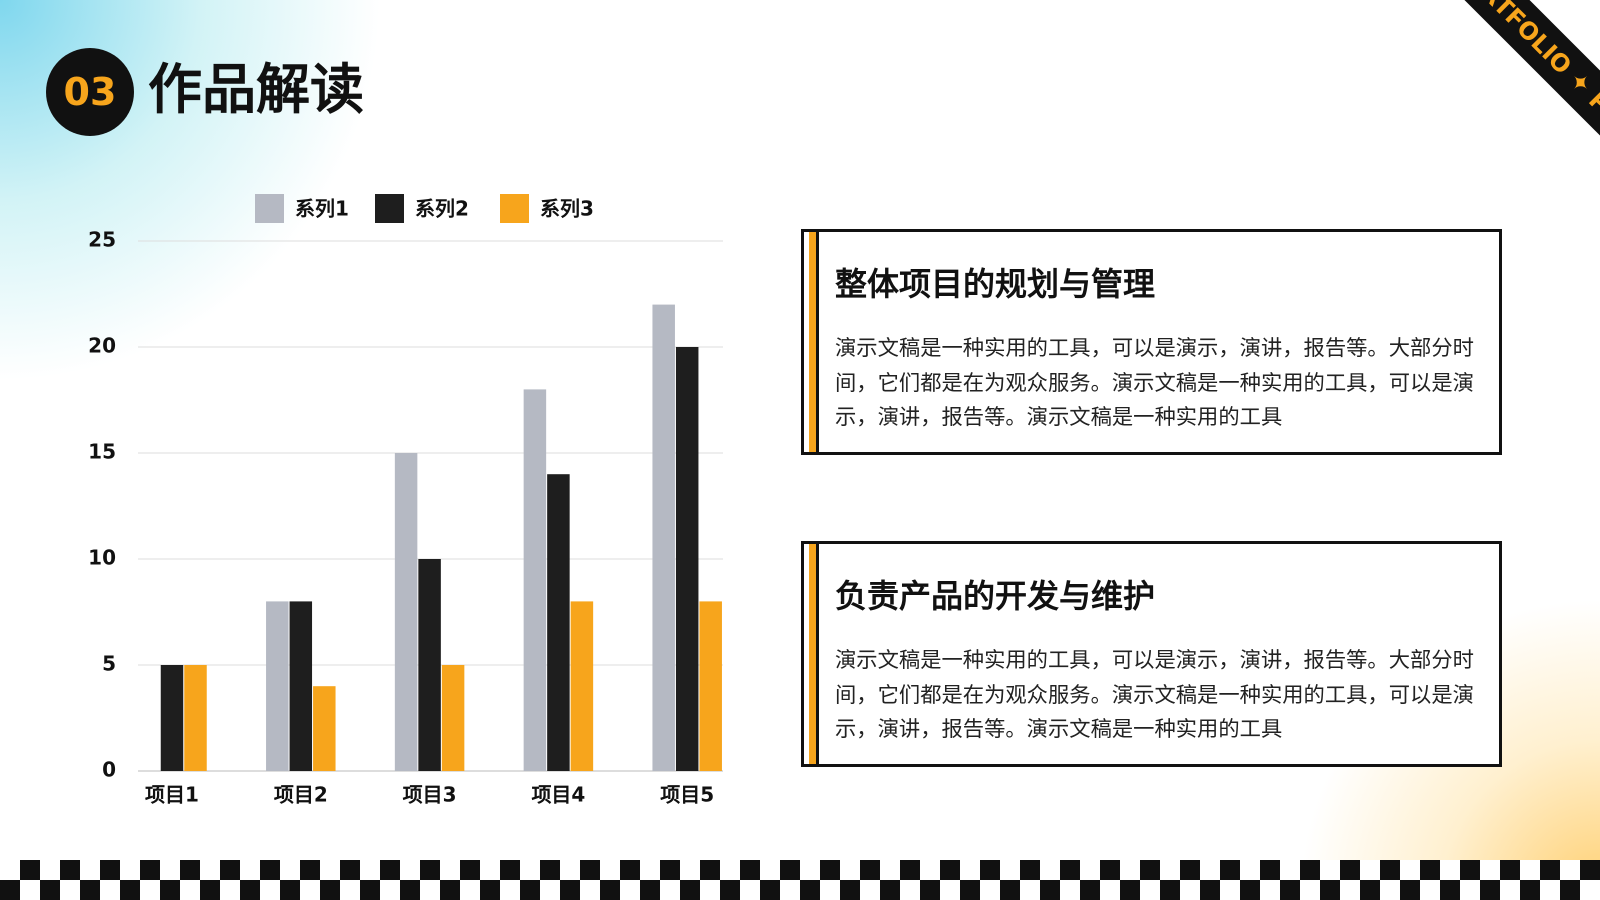 The width and height of the screenshot is (1600, 900). Describe the element at coordinates (109, 770) in the screenshot. I see `y-tick-label: 0` at that location.